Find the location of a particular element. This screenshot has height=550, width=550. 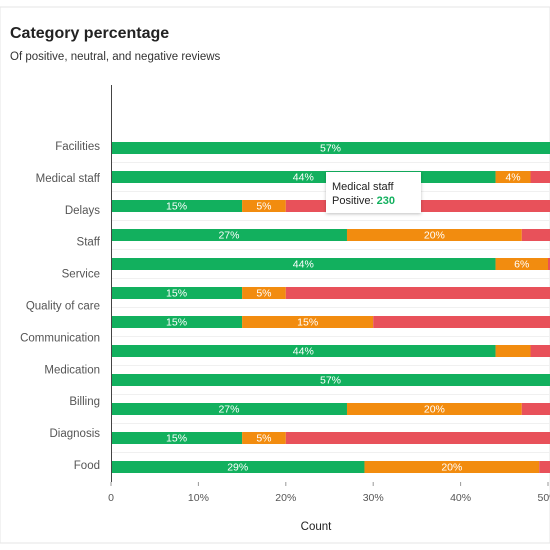

y-tick-label: Communication is located at coordinates (60, 338).